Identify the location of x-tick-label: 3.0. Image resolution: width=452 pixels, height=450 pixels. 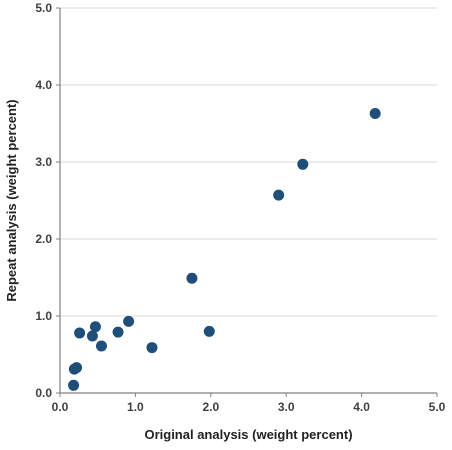
(286, 407).